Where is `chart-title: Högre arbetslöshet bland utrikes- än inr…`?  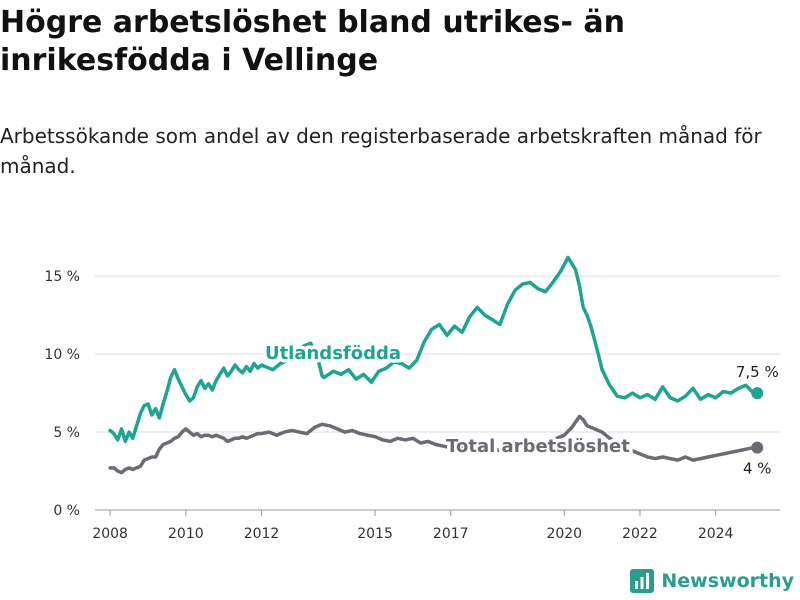
chart-title: Högre arbetslöshet bland utrikes- än inr… is located at coordinates (312, 41).